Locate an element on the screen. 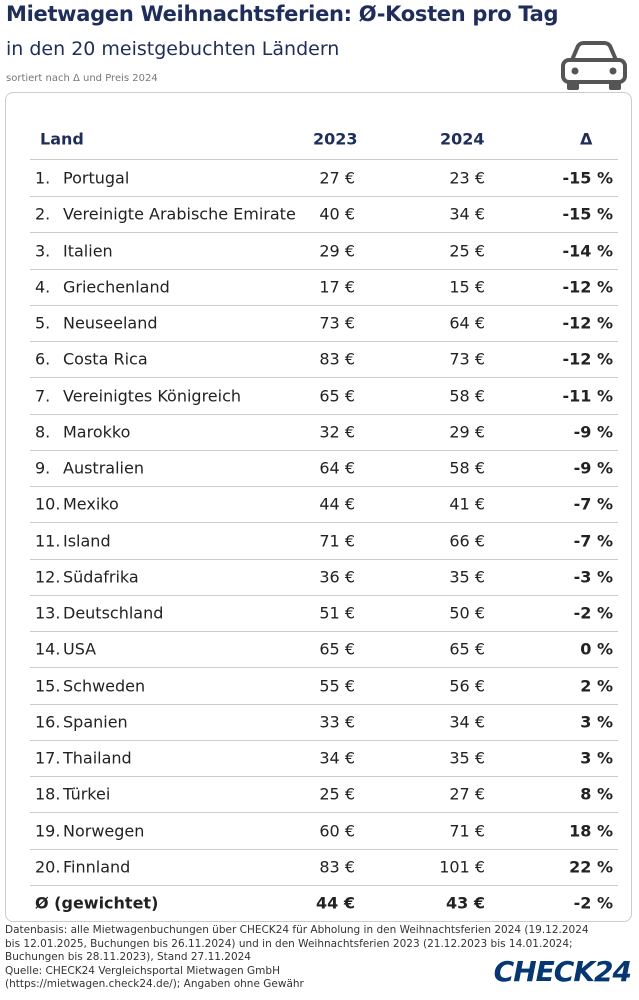 The width and height of the screenshot is (639, 1000). price-2023: 51 € is located at coordinates (337, 613).